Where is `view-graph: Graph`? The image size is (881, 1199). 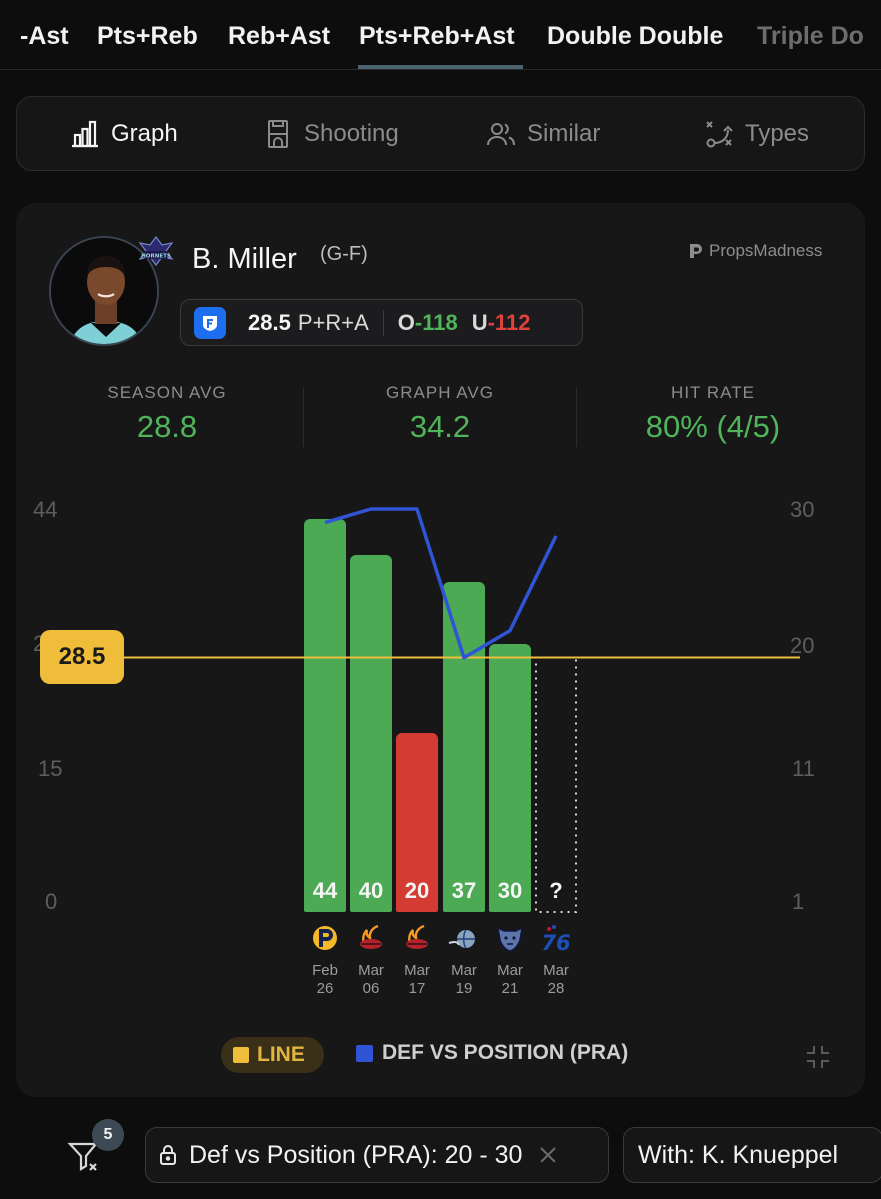 view-graph: Graph is located at coordinates (123, 134).